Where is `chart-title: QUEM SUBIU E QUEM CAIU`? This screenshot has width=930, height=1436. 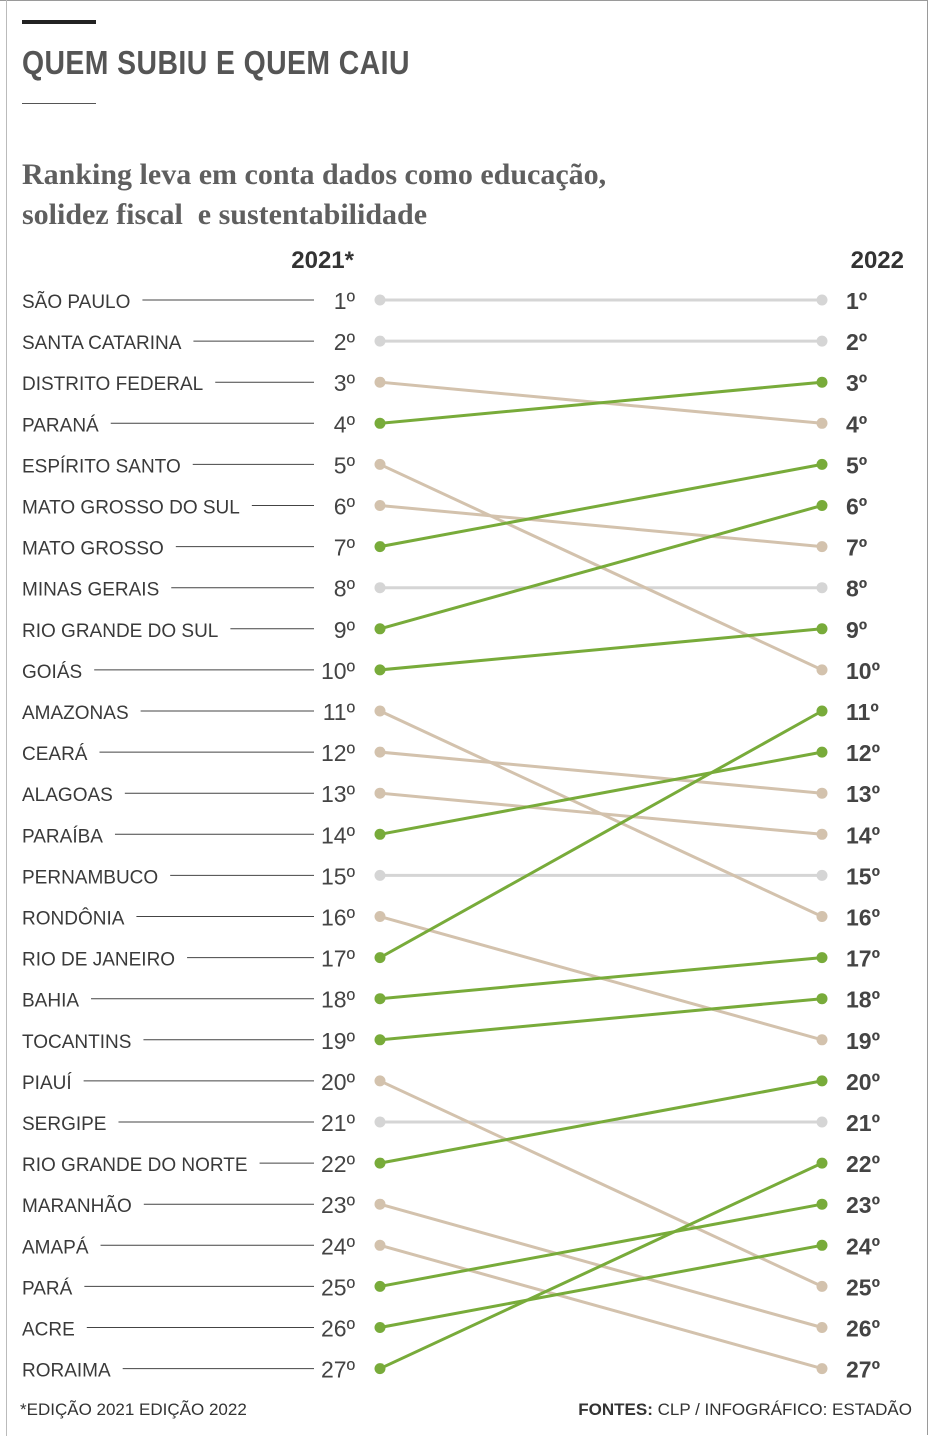 chart-title: QUEM SUBIU E QUEM CAIU is located at coordinates (216, 62).